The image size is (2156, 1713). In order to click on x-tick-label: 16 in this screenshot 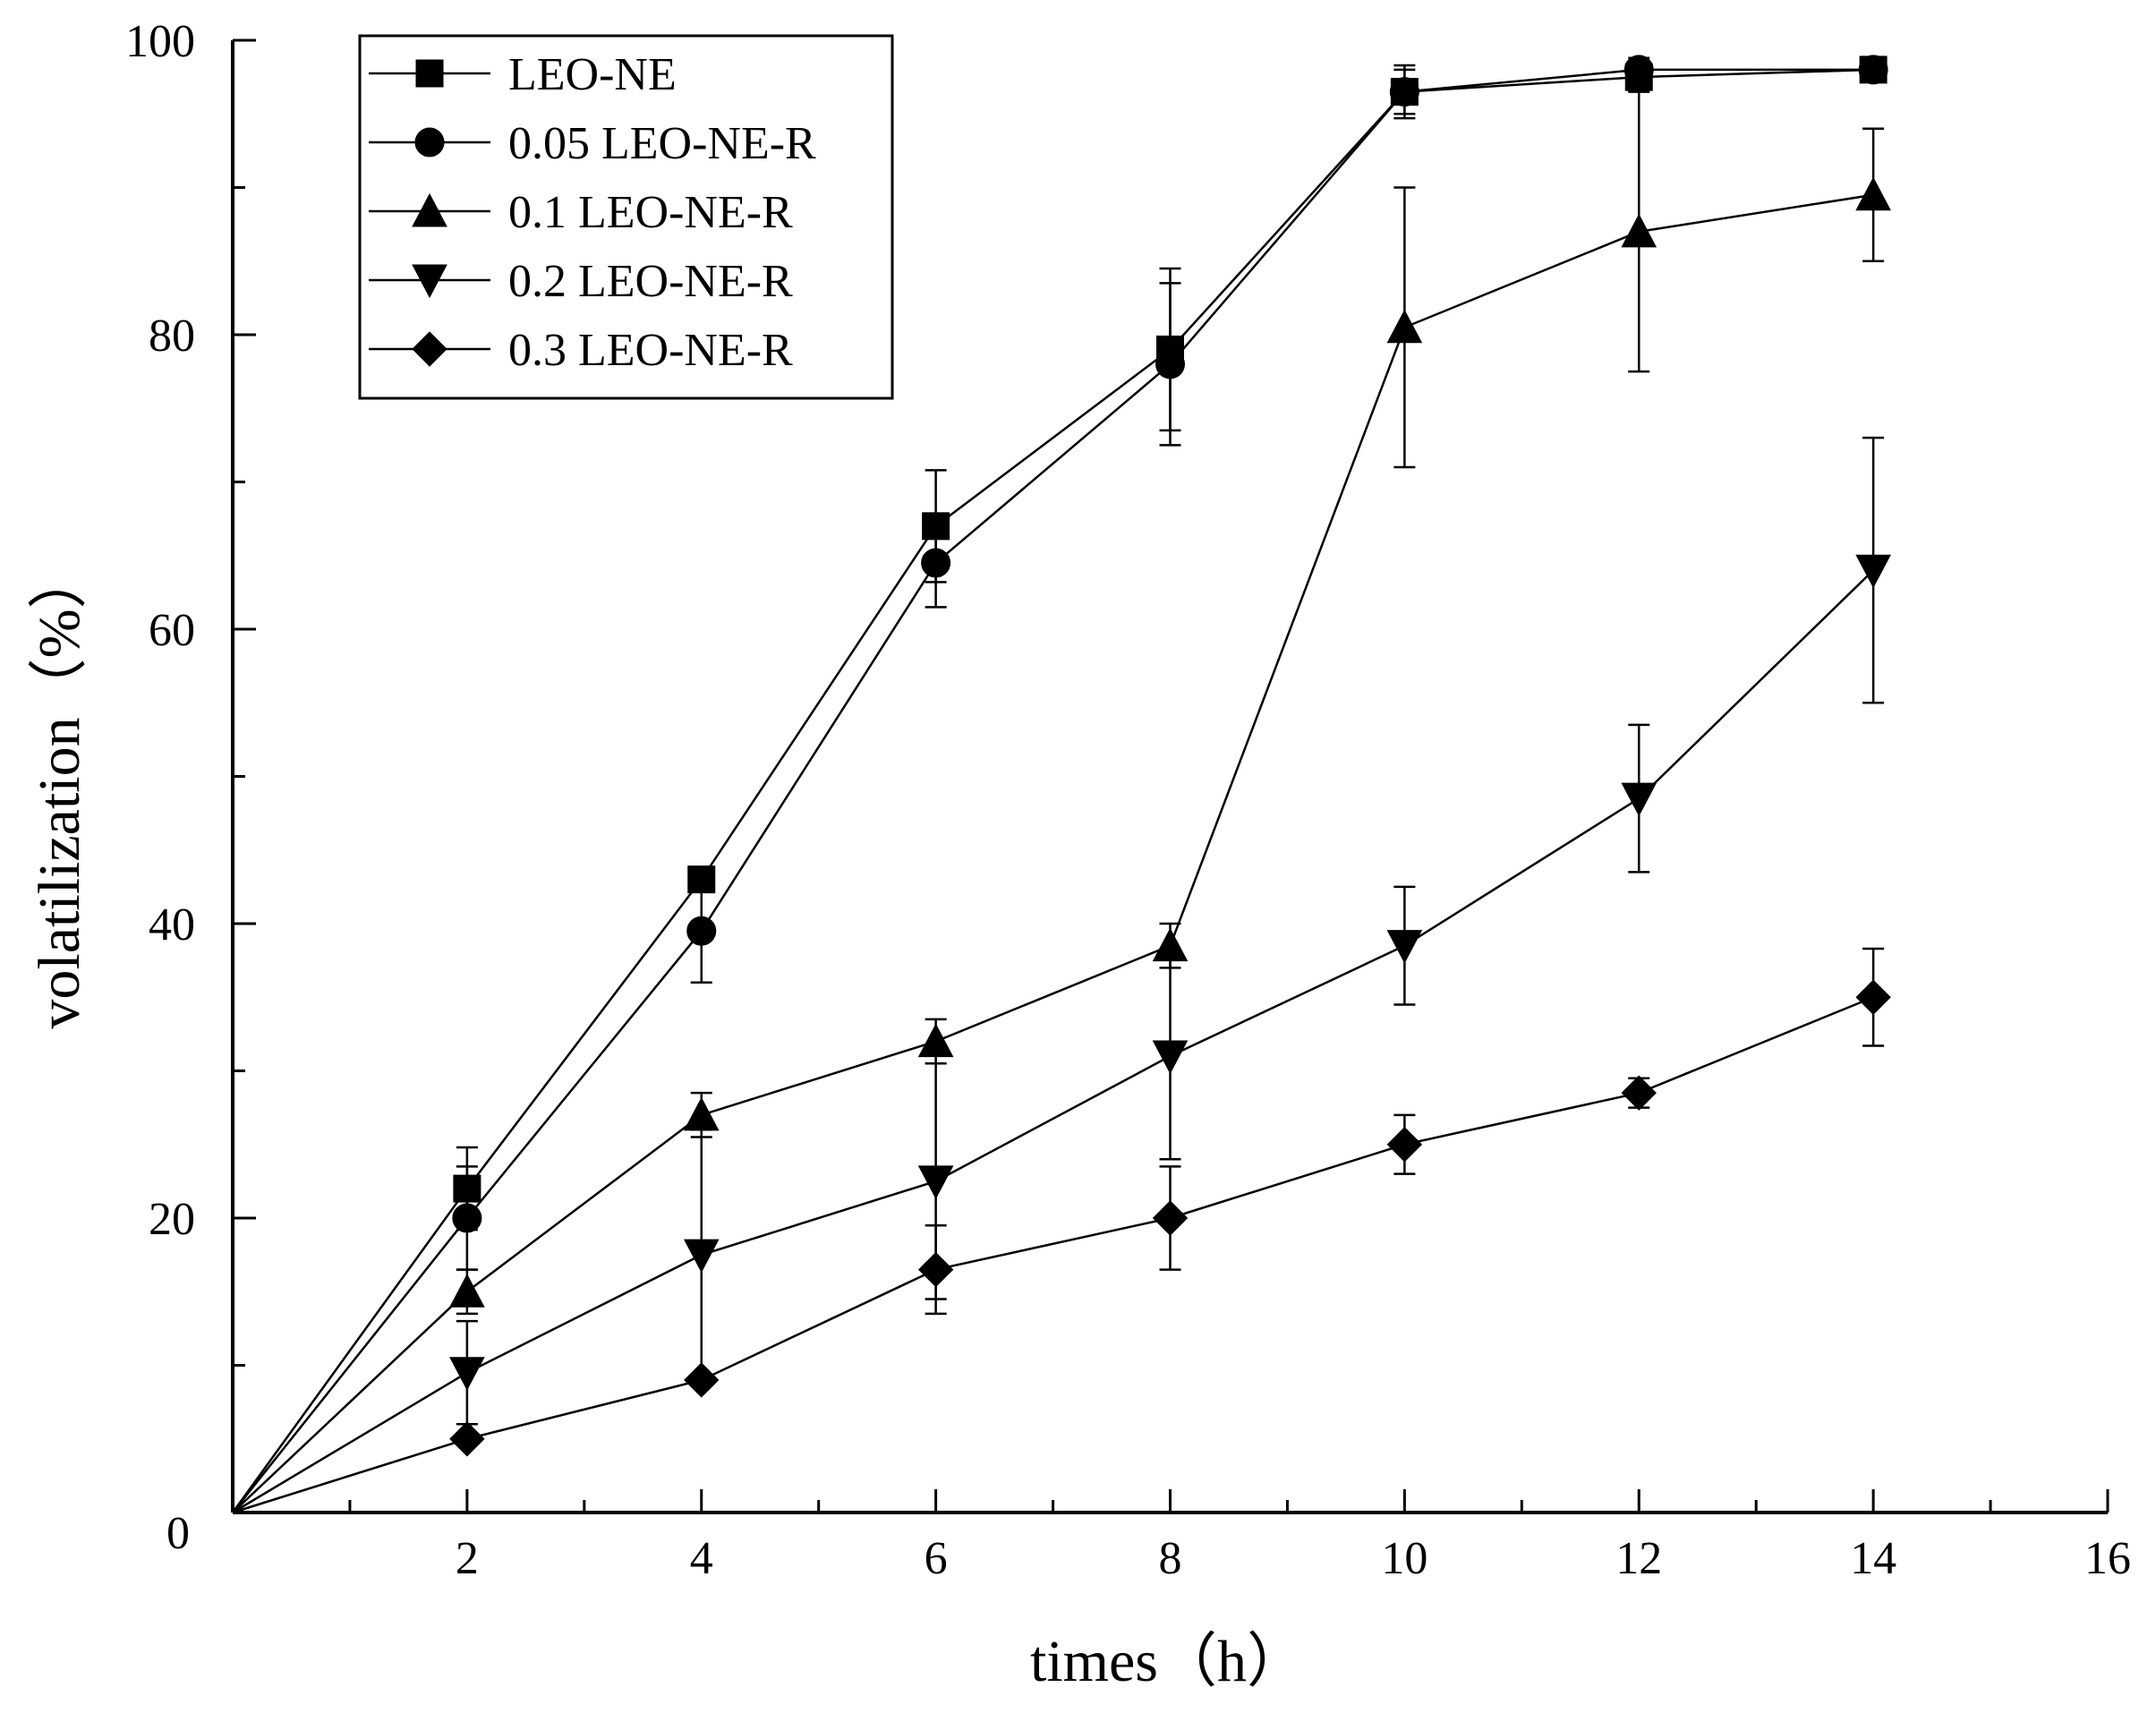, I will do `click(2107, 1558)`.